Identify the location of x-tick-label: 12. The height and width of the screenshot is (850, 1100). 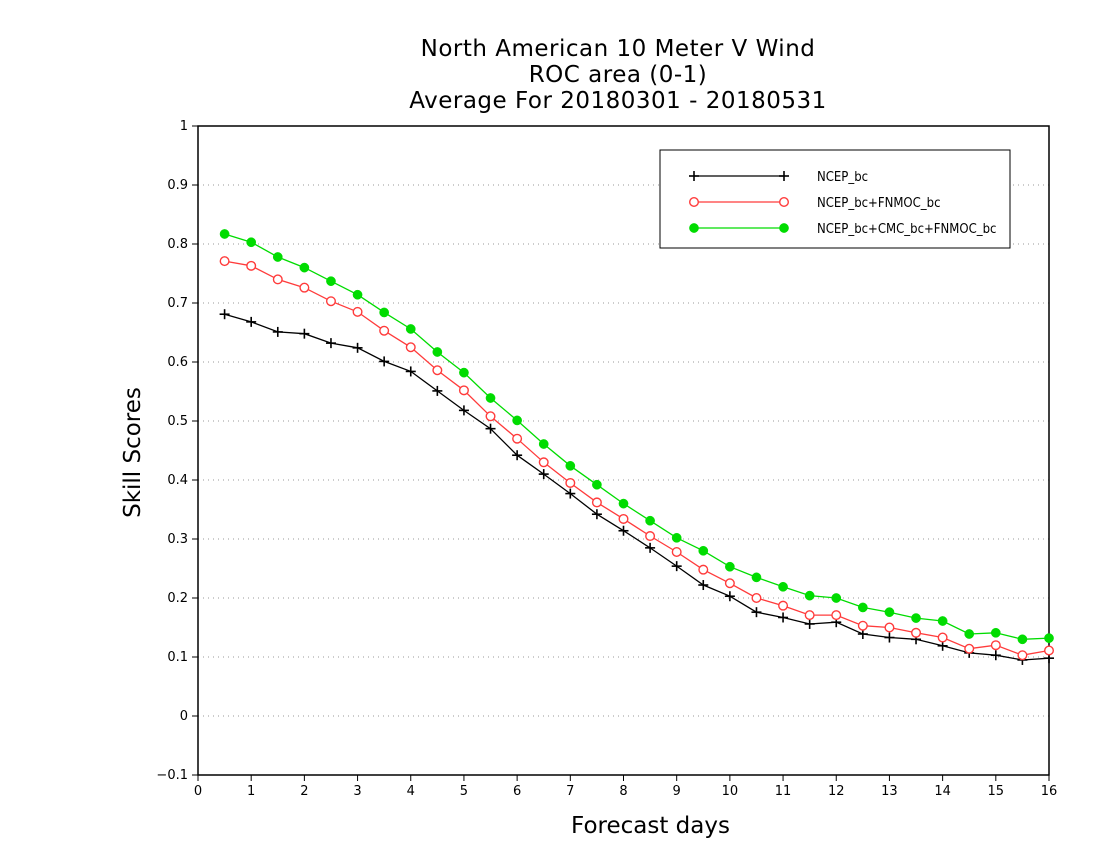
(836, 791).